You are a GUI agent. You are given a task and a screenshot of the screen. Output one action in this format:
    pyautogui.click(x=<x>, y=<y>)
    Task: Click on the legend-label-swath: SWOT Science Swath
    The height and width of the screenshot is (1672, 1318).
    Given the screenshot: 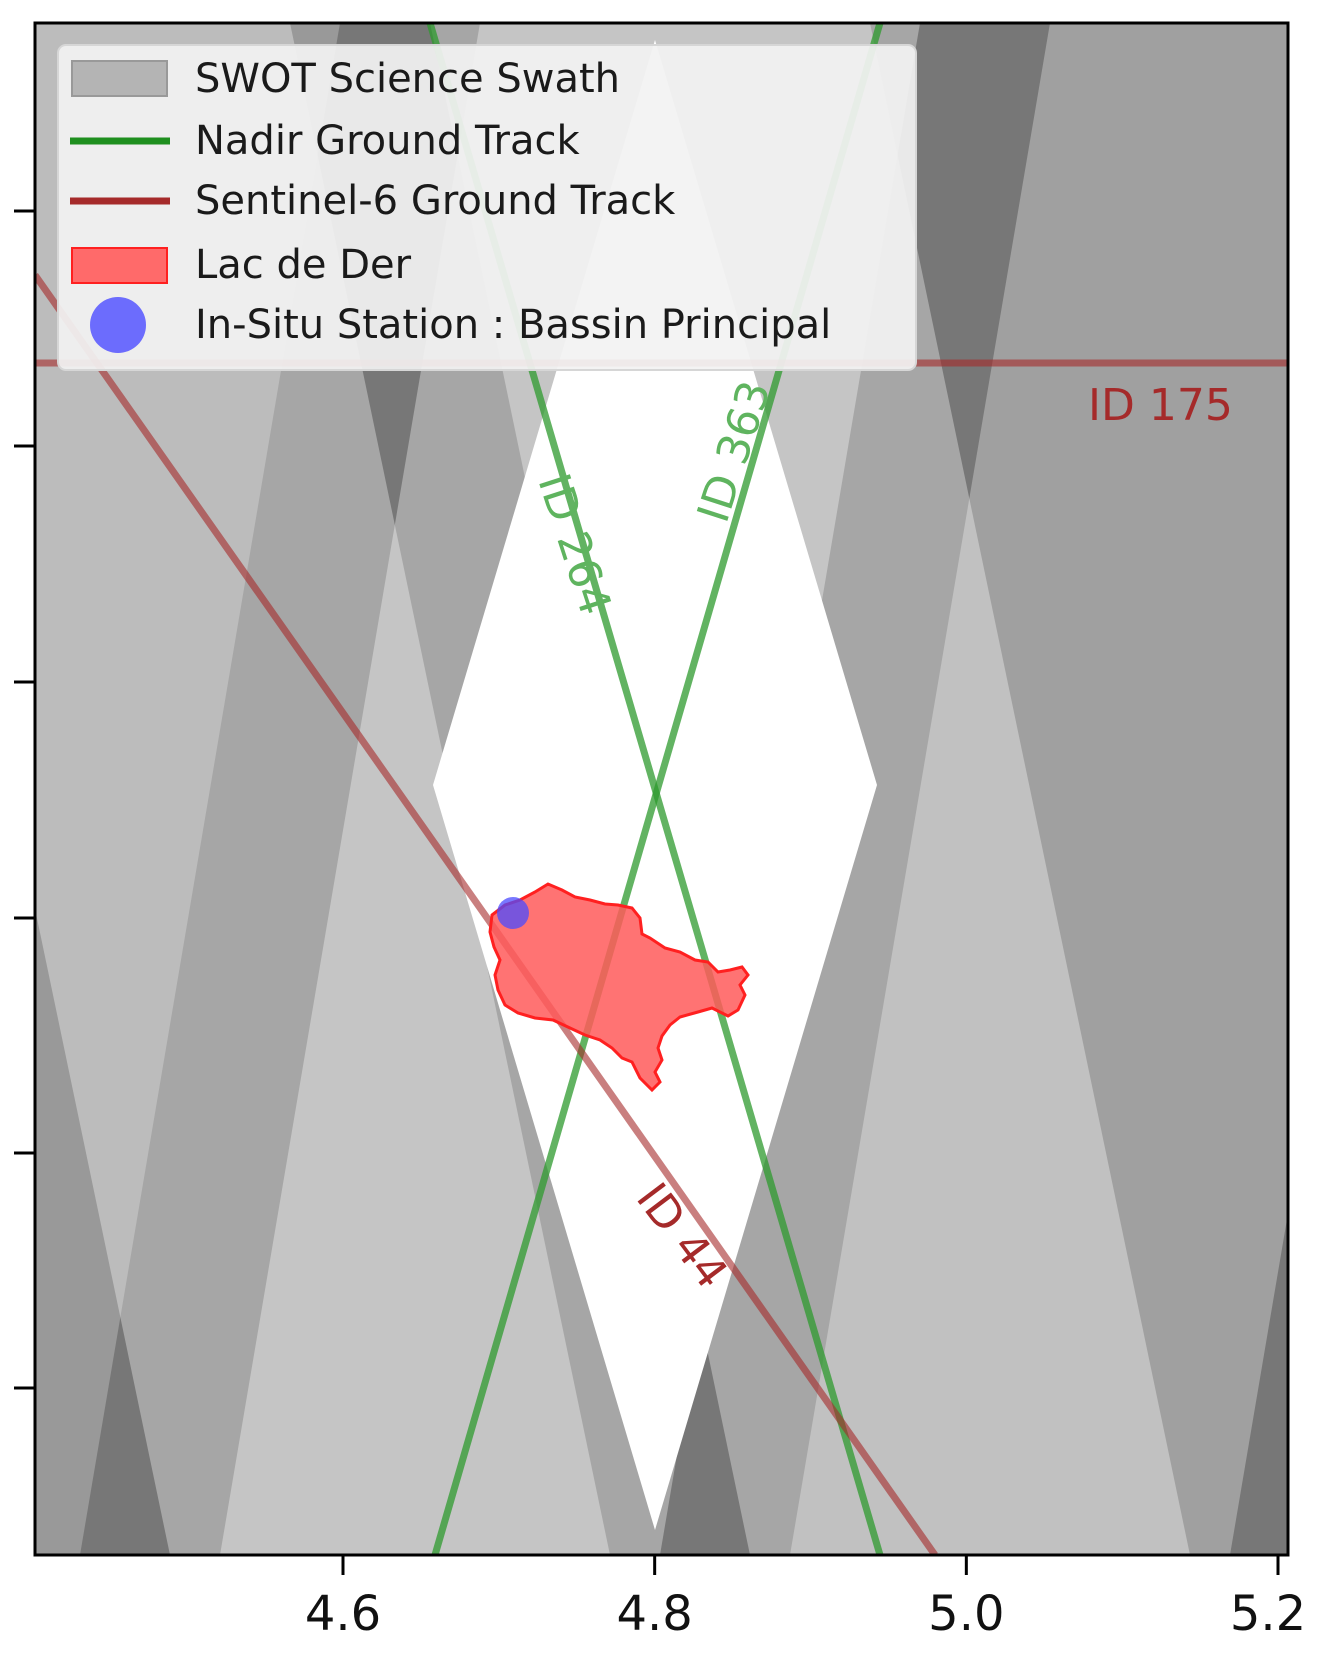 What is the action you would take?
    pyautogui.click(x=407, y=79)
    